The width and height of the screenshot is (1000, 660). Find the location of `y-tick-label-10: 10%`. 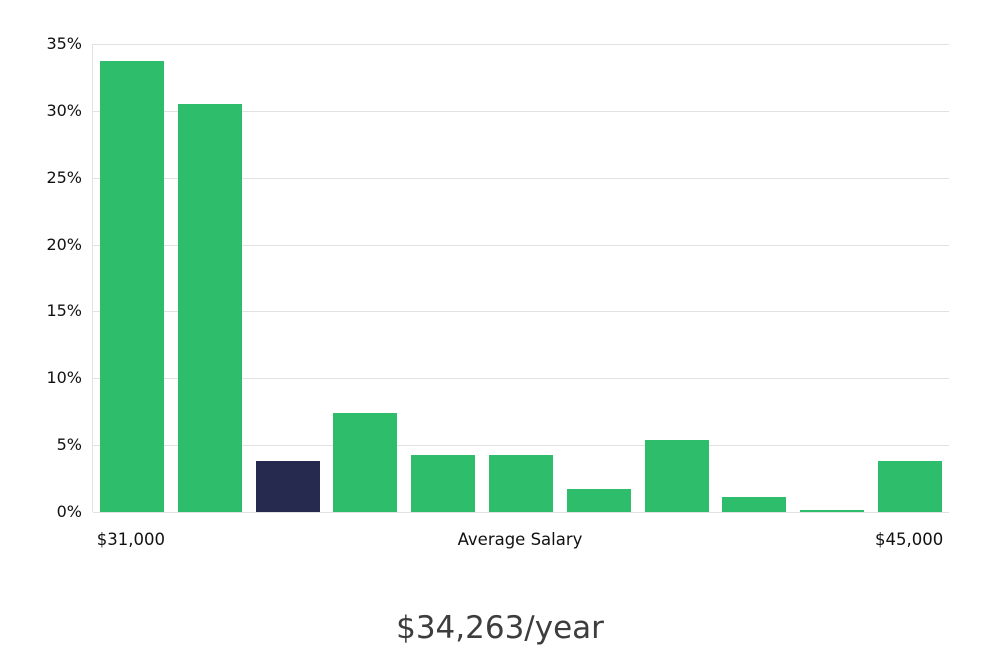

y-tick-label-10: 10% is located at coordinates (64, 378).